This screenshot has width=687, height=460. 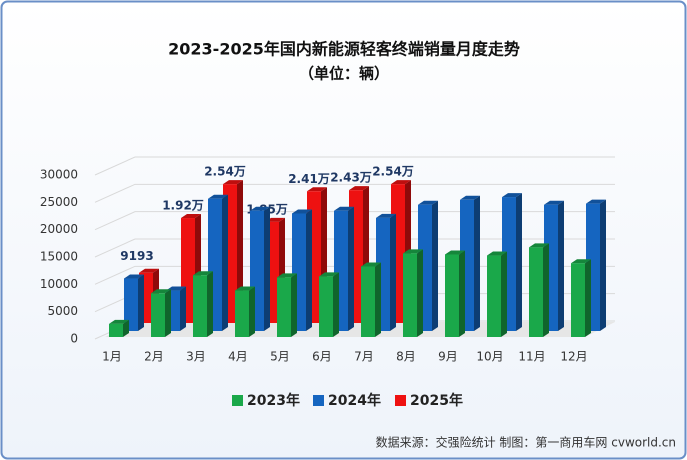 I want to click on value-label: 2.41万, so click(x=309, y=179).